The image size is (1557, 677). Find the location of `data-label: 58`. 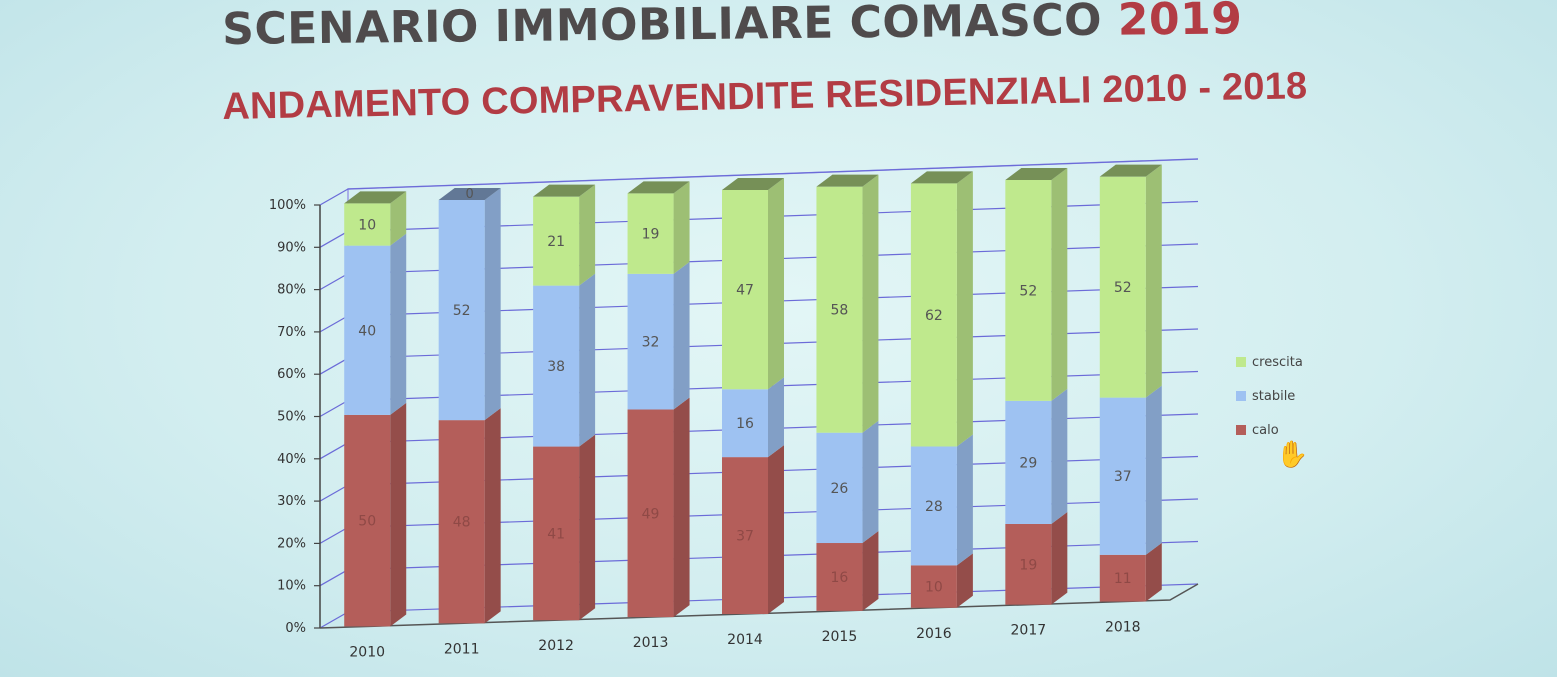

data-label: 58 is located at coordinates (840, 311).